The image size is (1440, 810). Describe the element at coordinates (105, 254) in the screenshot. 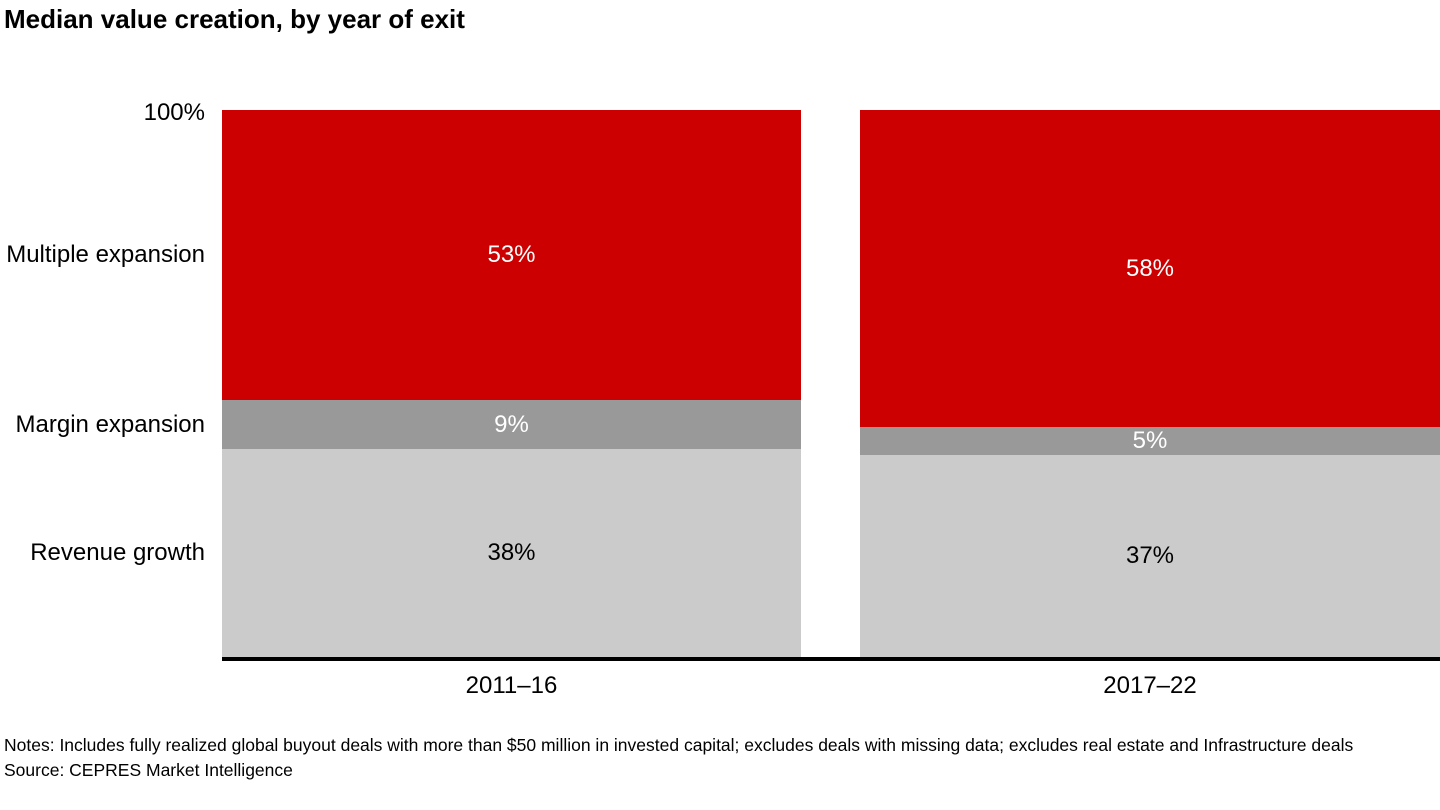

I see `series-label-multiple-expansion: Multiple expansion` at that location.